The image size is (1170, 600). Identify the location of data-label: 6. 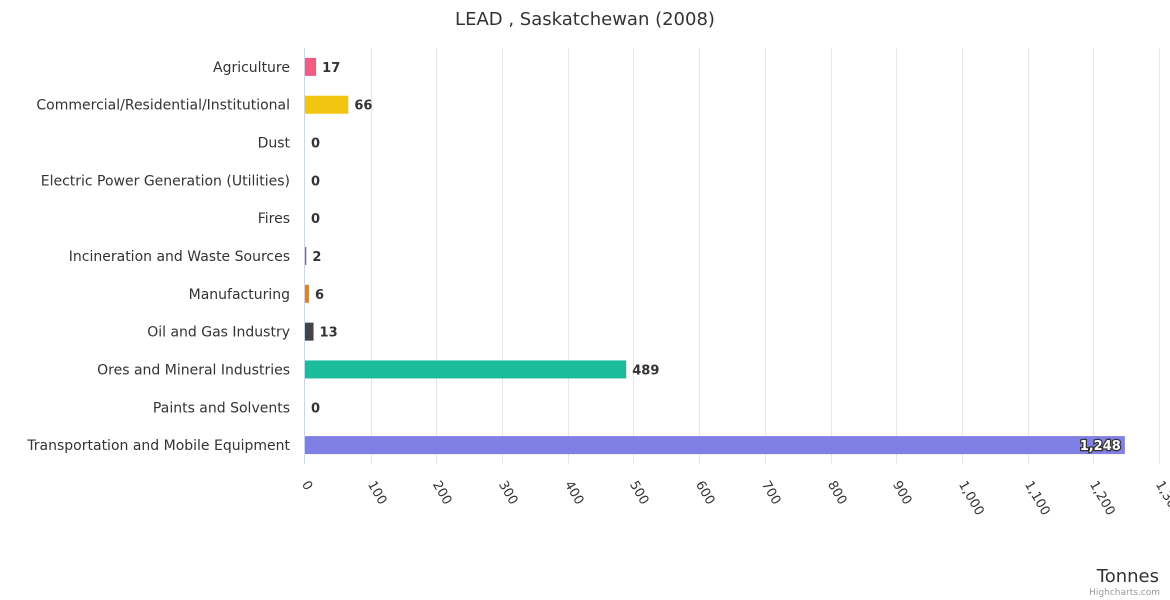
(319, 295).